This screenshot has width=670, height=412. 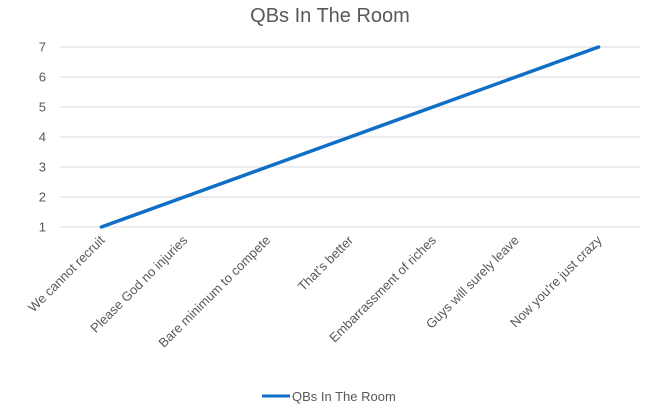 What do you see at coordinates (42, 77) in the screenshot?
I see `y-tick-label: 6` at bounding box center [42, 77].